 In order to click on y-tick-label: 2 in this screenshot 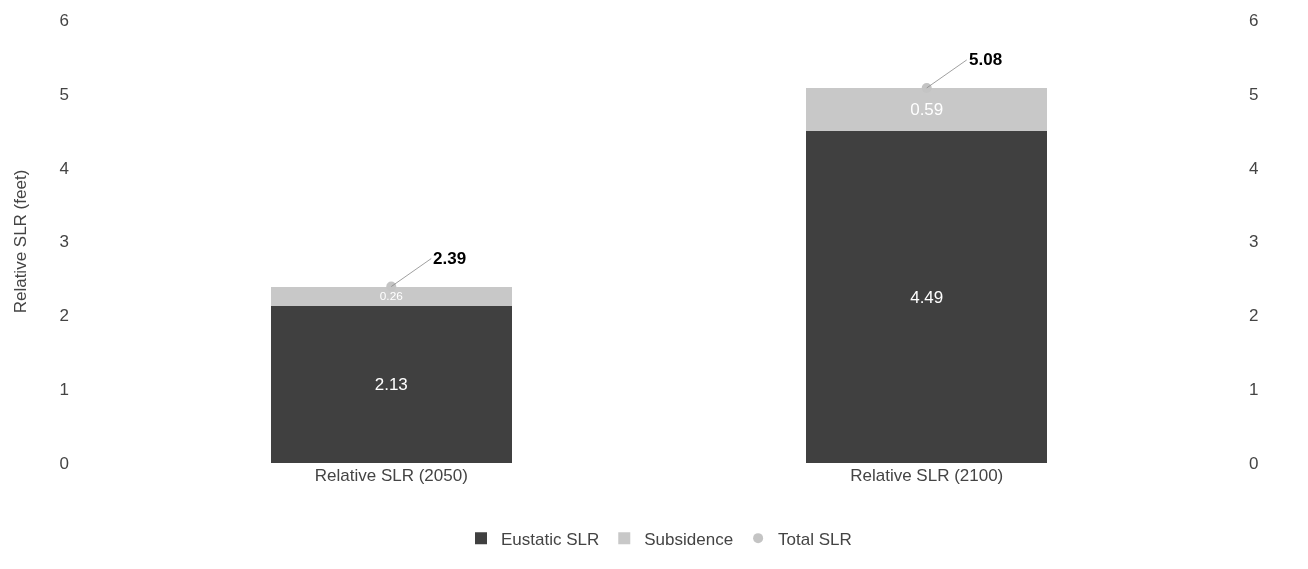, I will do `click(64, 316)`.